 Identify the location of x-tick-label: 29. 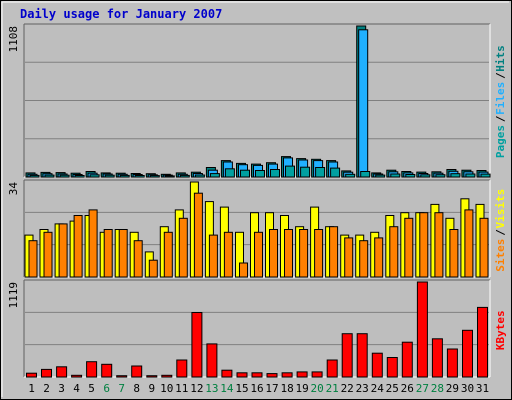
(452, 388).